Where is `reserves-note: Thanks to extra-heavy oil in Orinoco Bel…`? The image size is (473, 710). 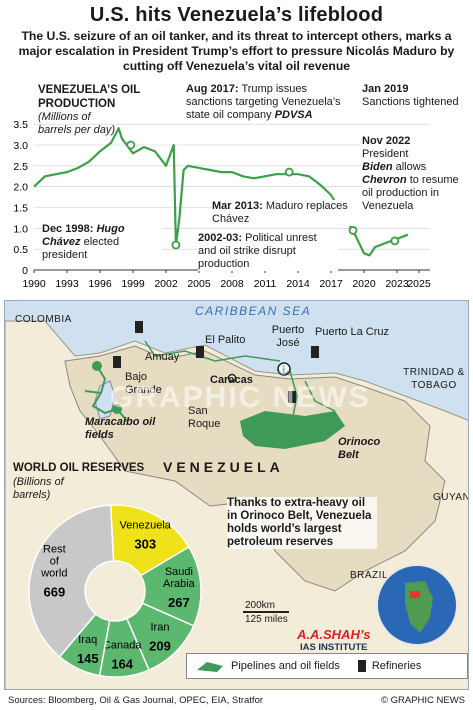
reserves-note: Thanks to extra-heavy oil in Orinoco Bel… is located at coordinates (302, 523).